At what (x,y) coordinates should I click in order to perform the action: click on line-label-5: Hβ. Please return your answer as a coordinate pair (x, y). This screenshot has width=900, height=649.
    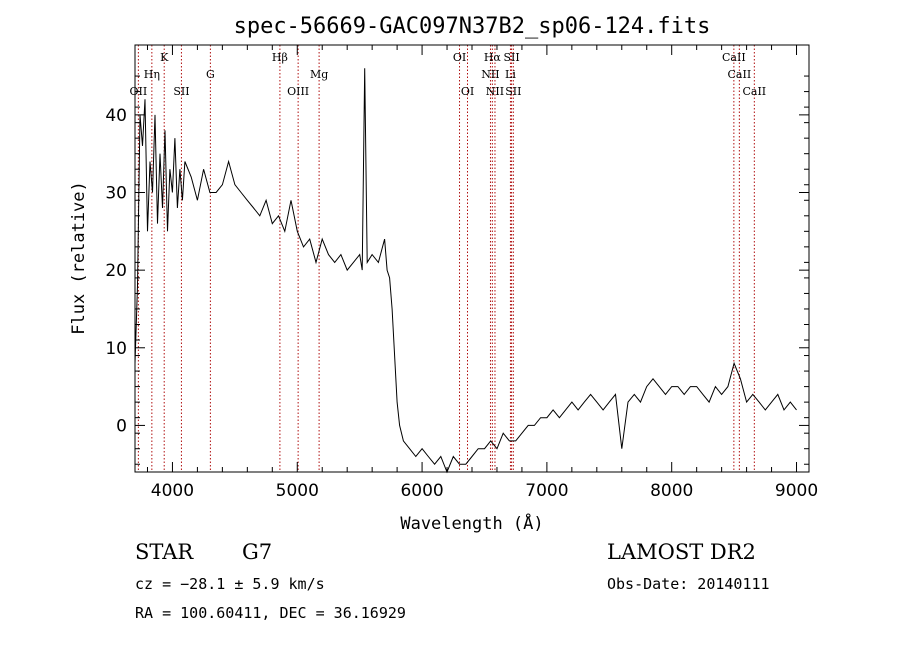
    Looking at the image, I should click on (280, 57).